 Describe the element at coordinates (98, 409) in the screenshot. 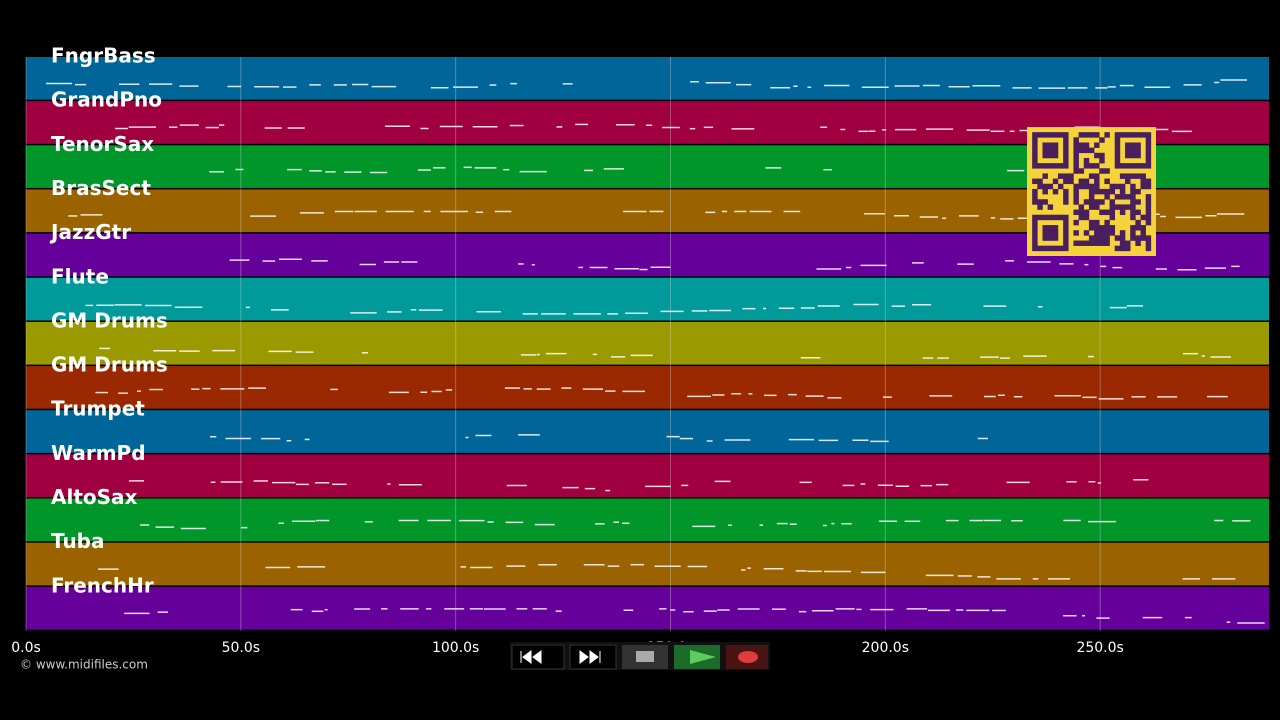

I see `track-name: Trumpet` at that location.